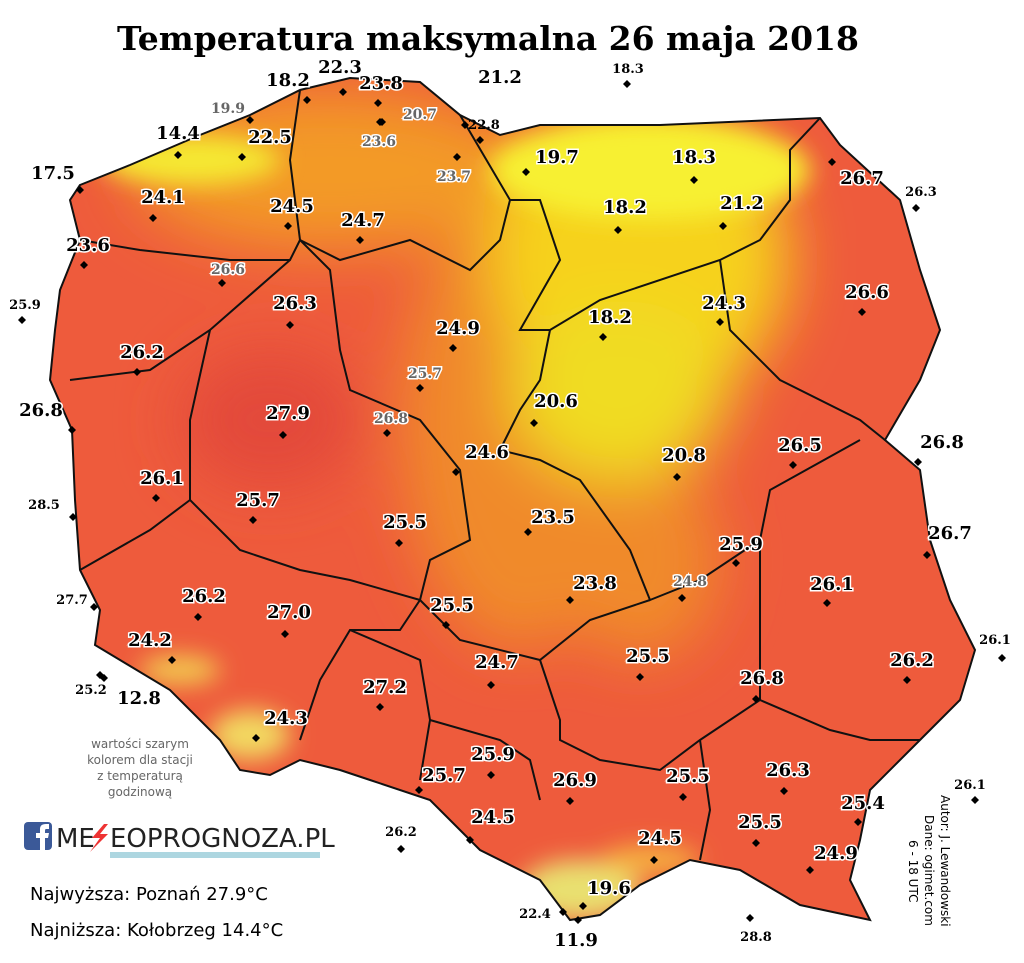 Image resolution: width=1024 pixels, height=963 pixels. Describe the element at coordinates (140, 792) in the screenshot. I see `note-line: godzinową` at that location.